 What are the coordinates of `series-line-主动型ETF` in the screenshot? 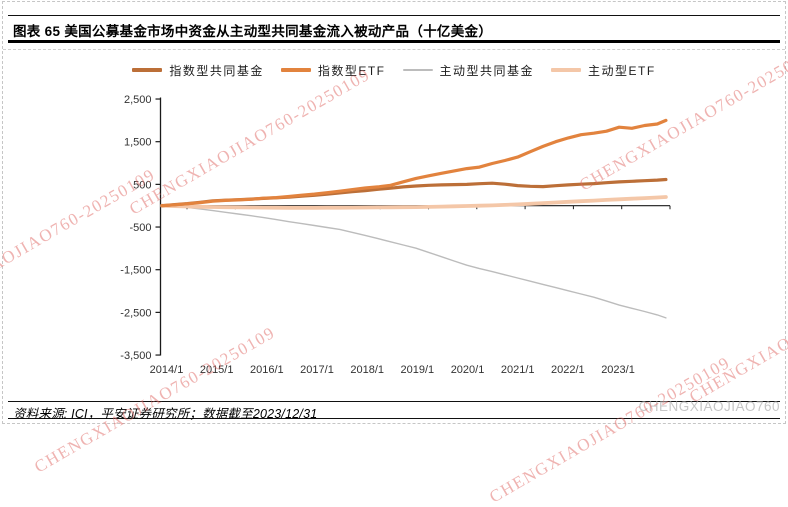 It's located at (414, 202).